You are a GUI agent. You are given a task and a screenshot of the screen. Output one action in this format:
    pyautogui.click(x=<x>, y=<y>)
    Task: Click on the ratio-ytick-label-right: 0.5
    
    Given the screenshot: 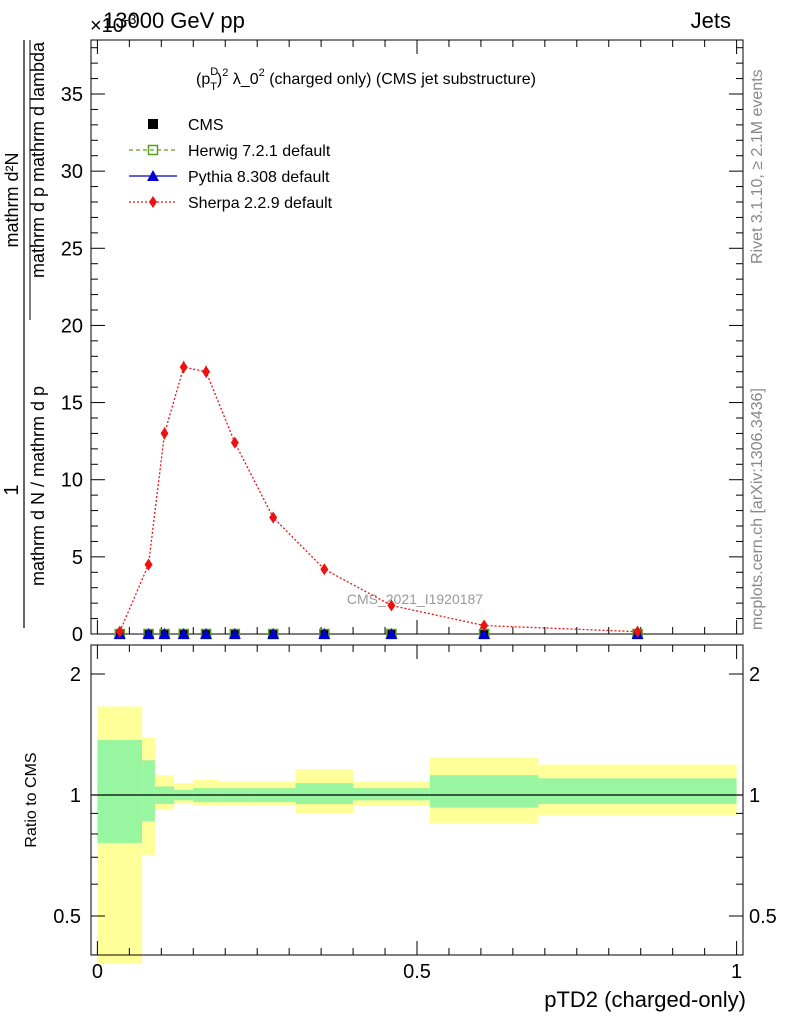 What is the action you would take?
    pyautogui.click(x=763, y=917)
    